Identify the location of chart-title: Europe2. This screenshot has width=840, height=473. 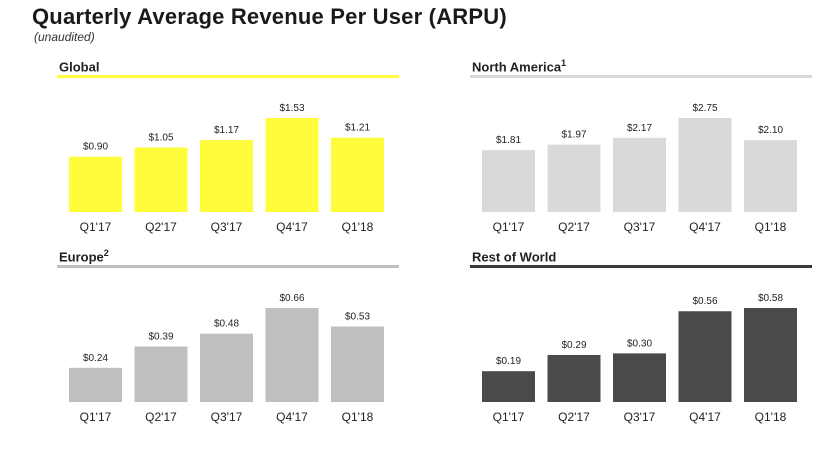
(84, 256).